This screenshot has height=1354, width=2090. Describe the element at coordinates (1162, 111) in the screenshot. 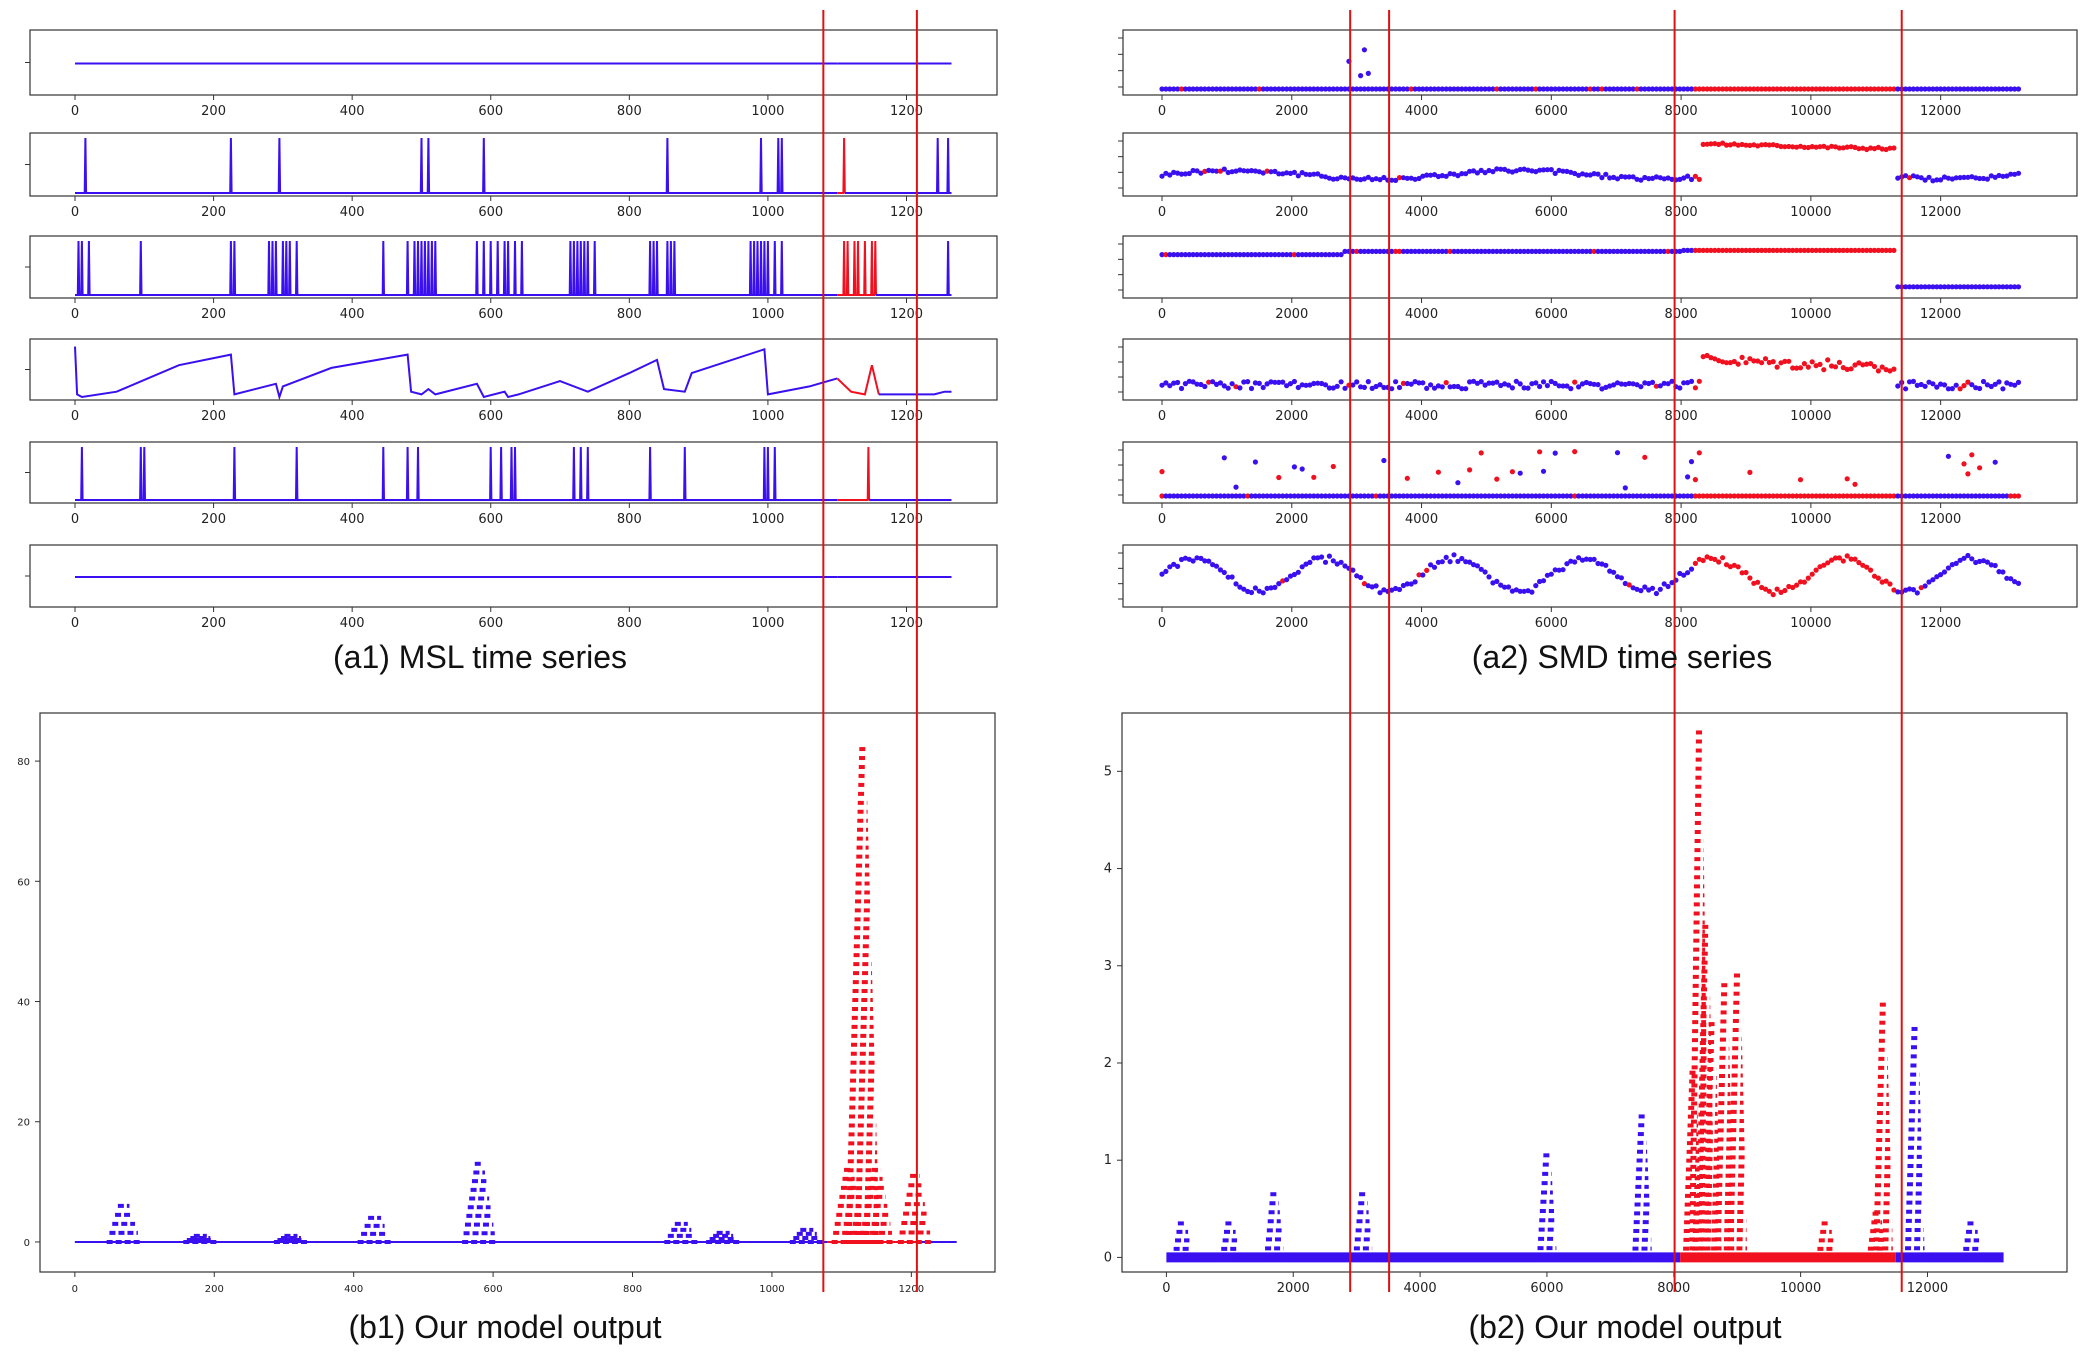

I see `smd-xtick-label: 0` at that location.